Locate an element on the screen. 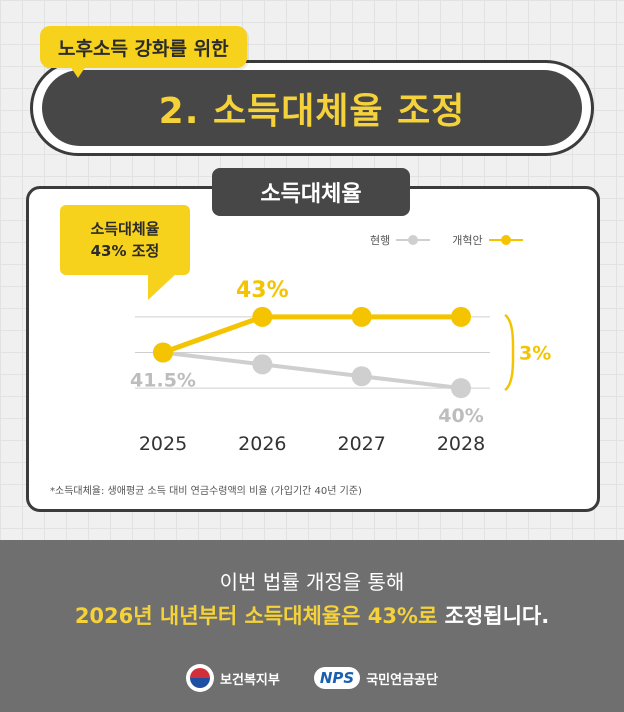 The height and width of the screenshot is (712, 624). bottom-rest: 조정됩니다. is located at coordinates (493, 616).